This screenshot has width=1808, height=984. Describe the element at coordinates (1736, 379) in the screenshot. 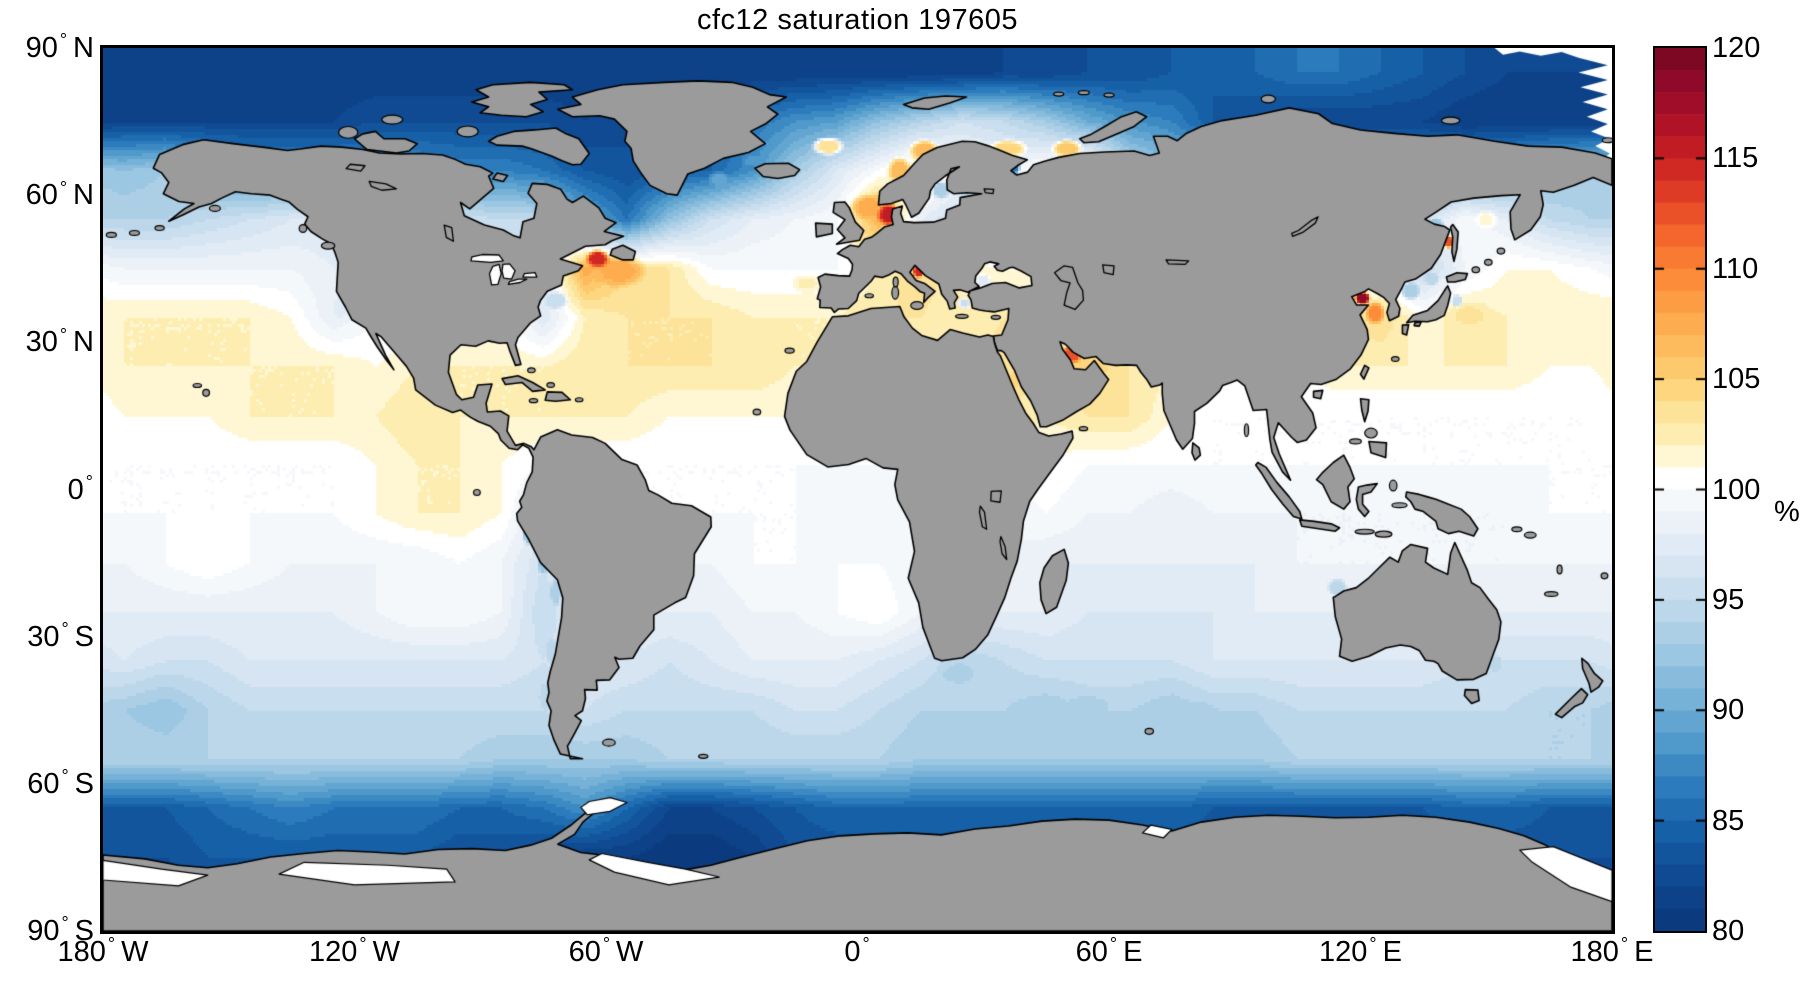

I see `colorbar-tick-label: 105` at that location.